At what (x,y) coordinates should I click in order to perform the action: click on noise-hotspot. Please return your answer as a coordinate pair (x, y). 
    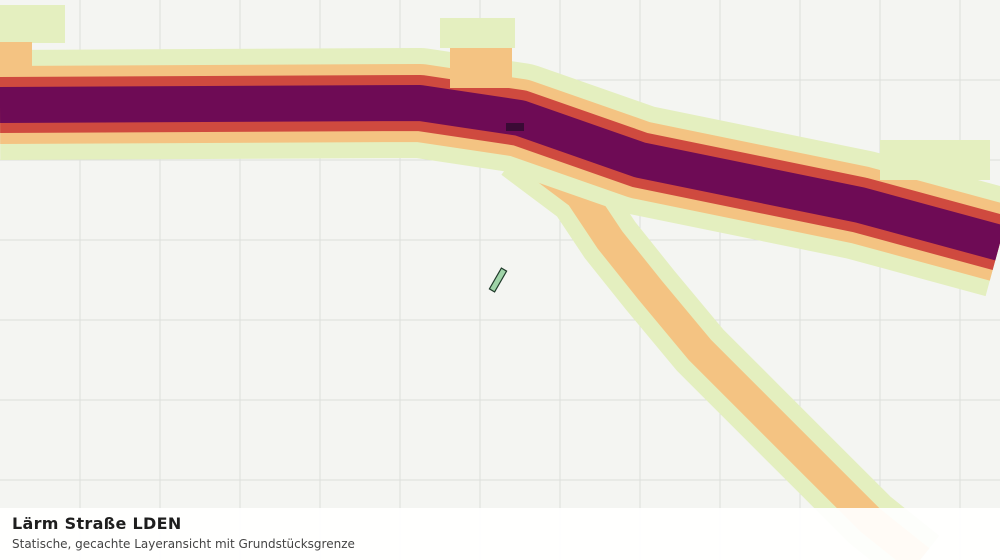
    Looking at the image, I should click on (515, 127).